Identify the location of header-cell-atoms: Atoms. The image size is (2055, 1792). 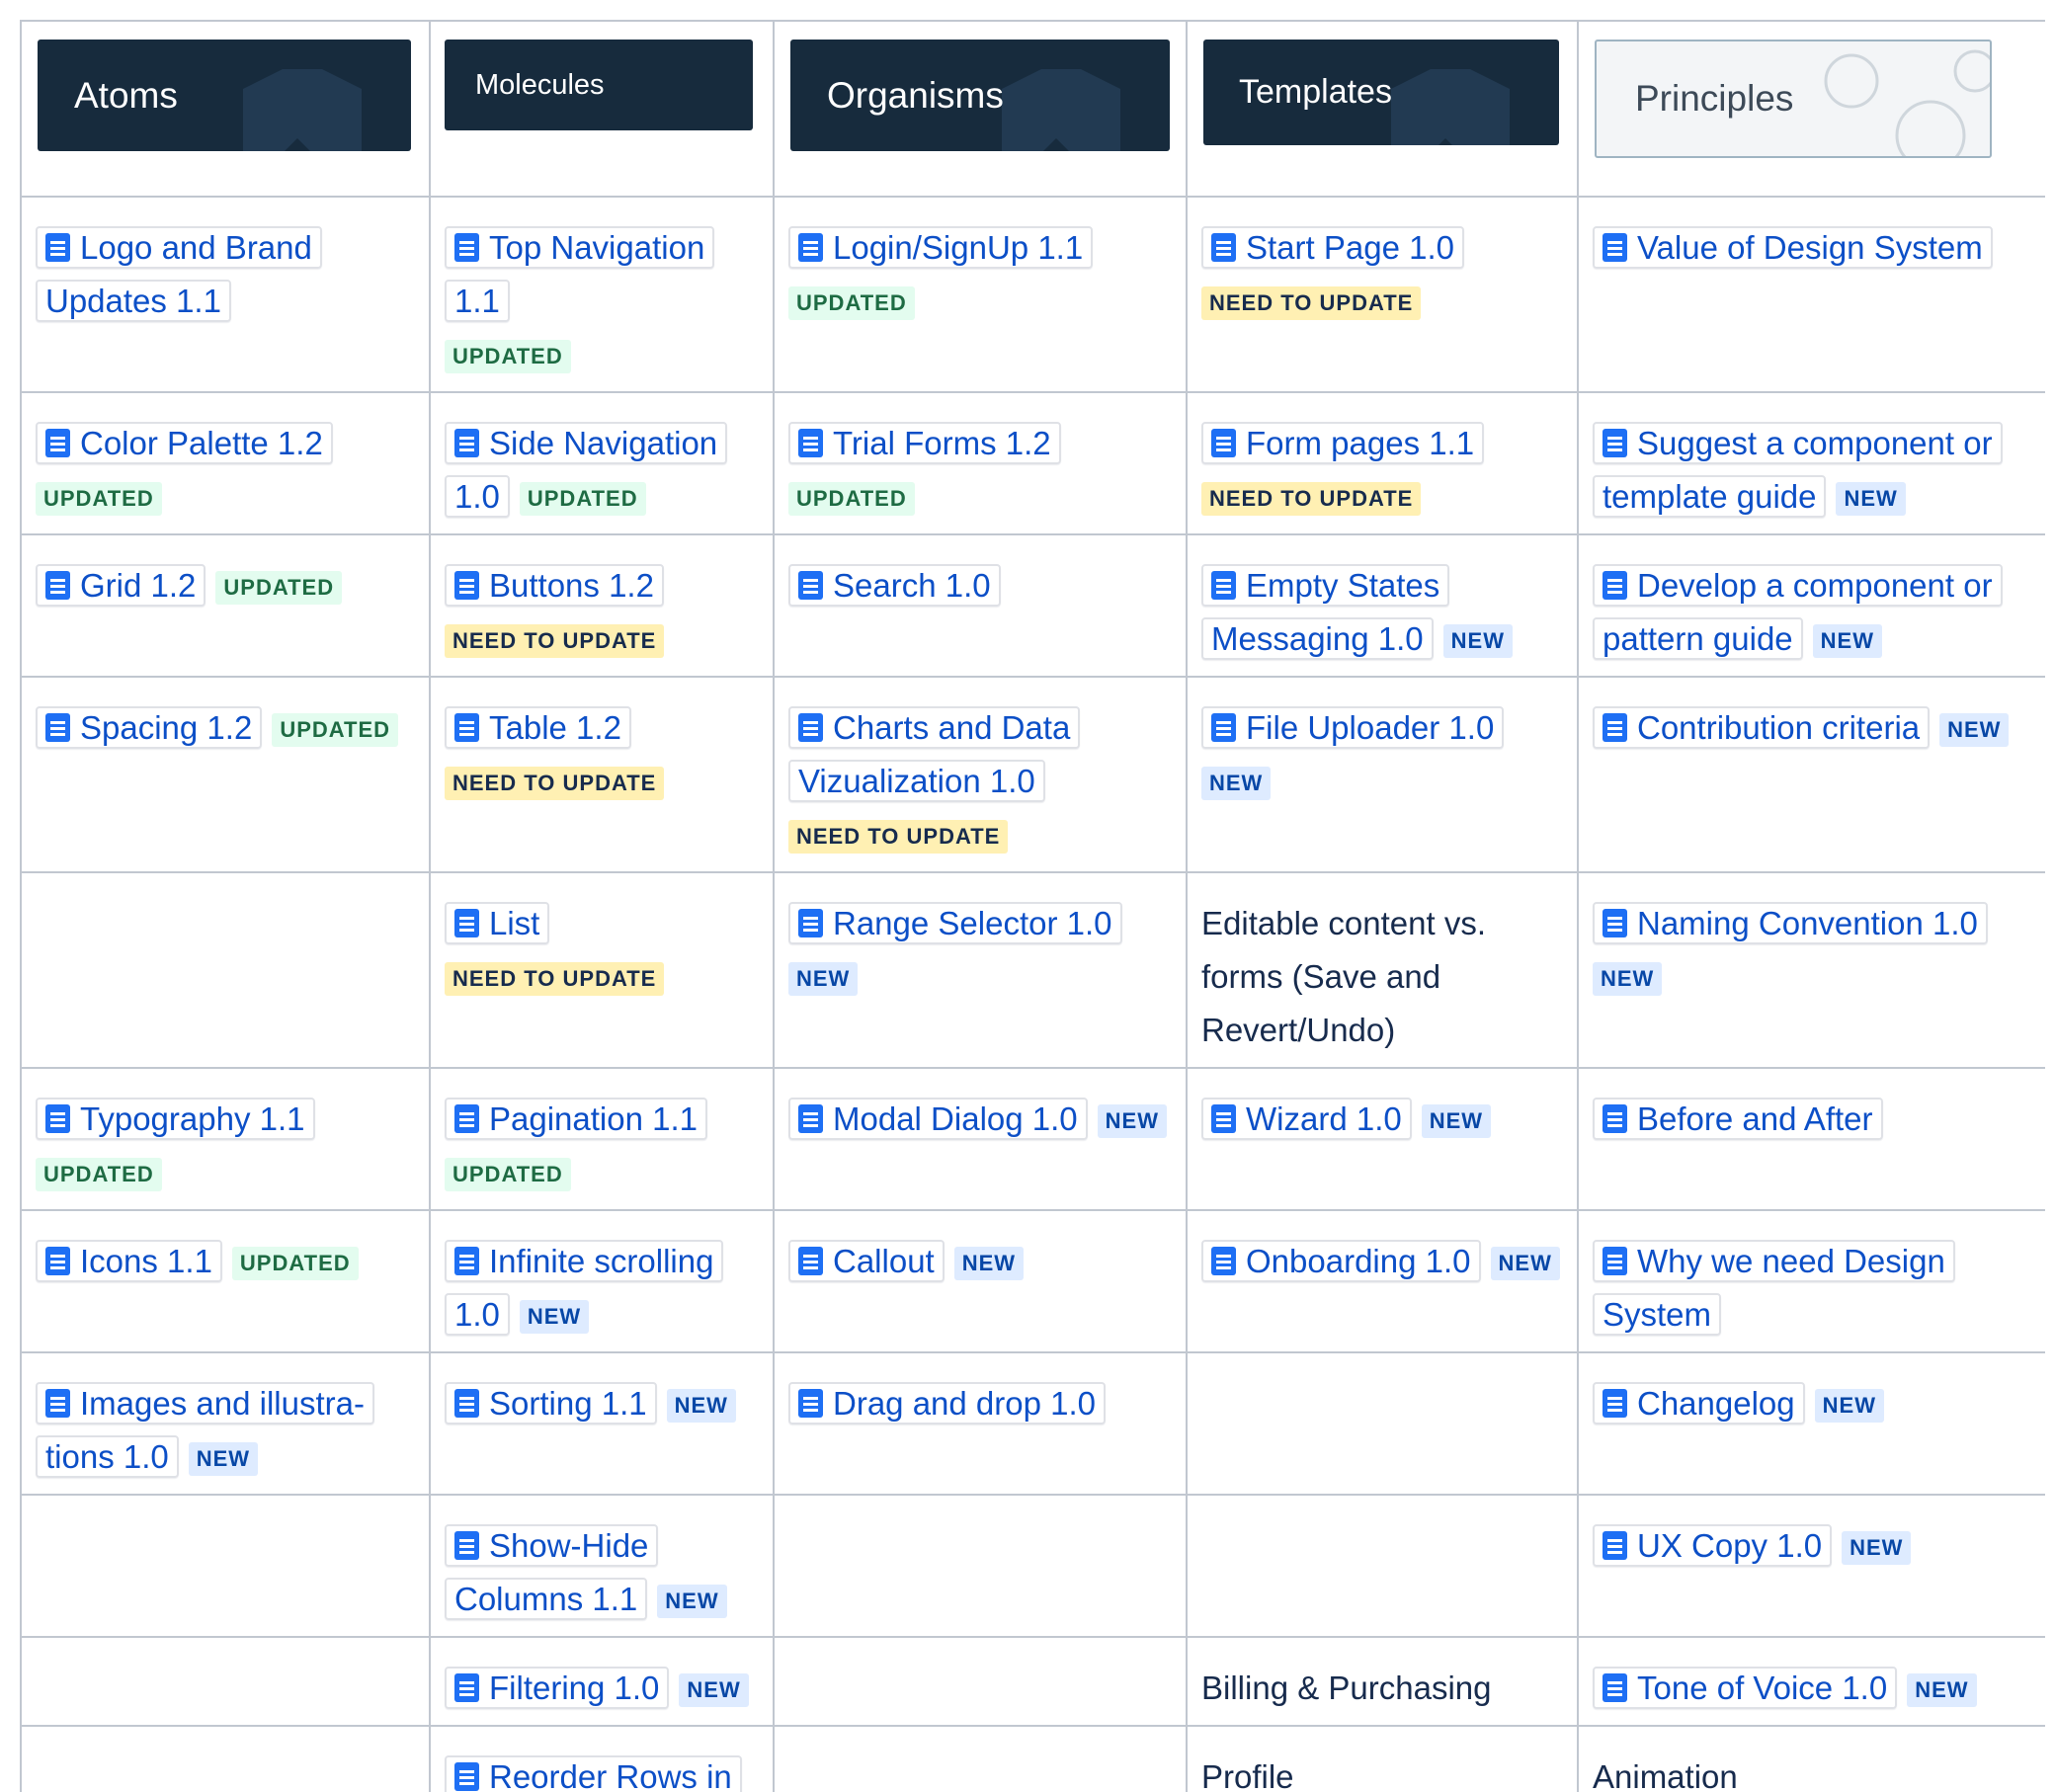
(226, 109).